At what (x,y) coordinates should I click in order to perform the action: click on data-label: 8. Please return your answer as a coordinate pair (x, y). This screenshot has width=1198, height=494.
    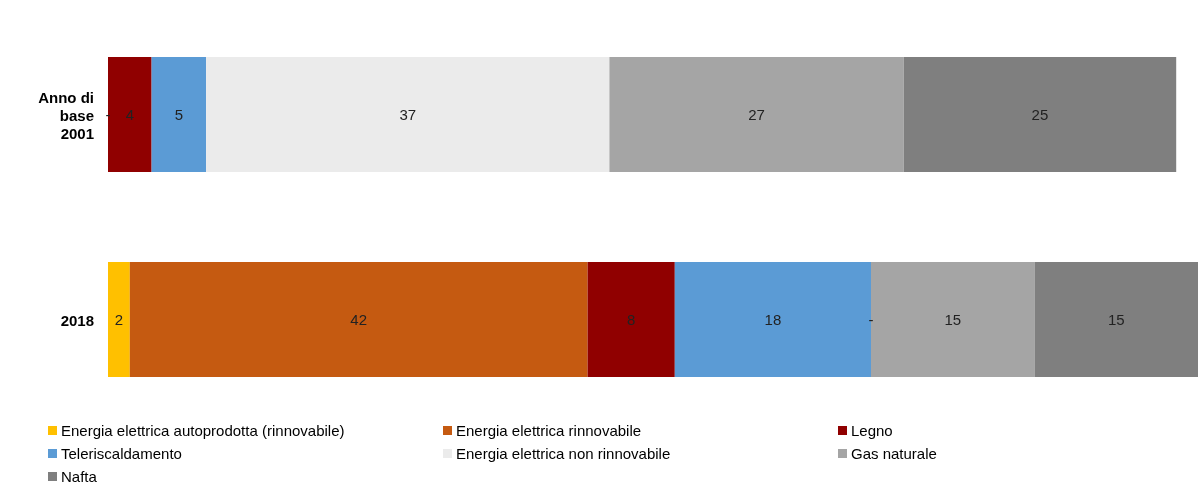
    Looking at the image, I should click on (631, 319).